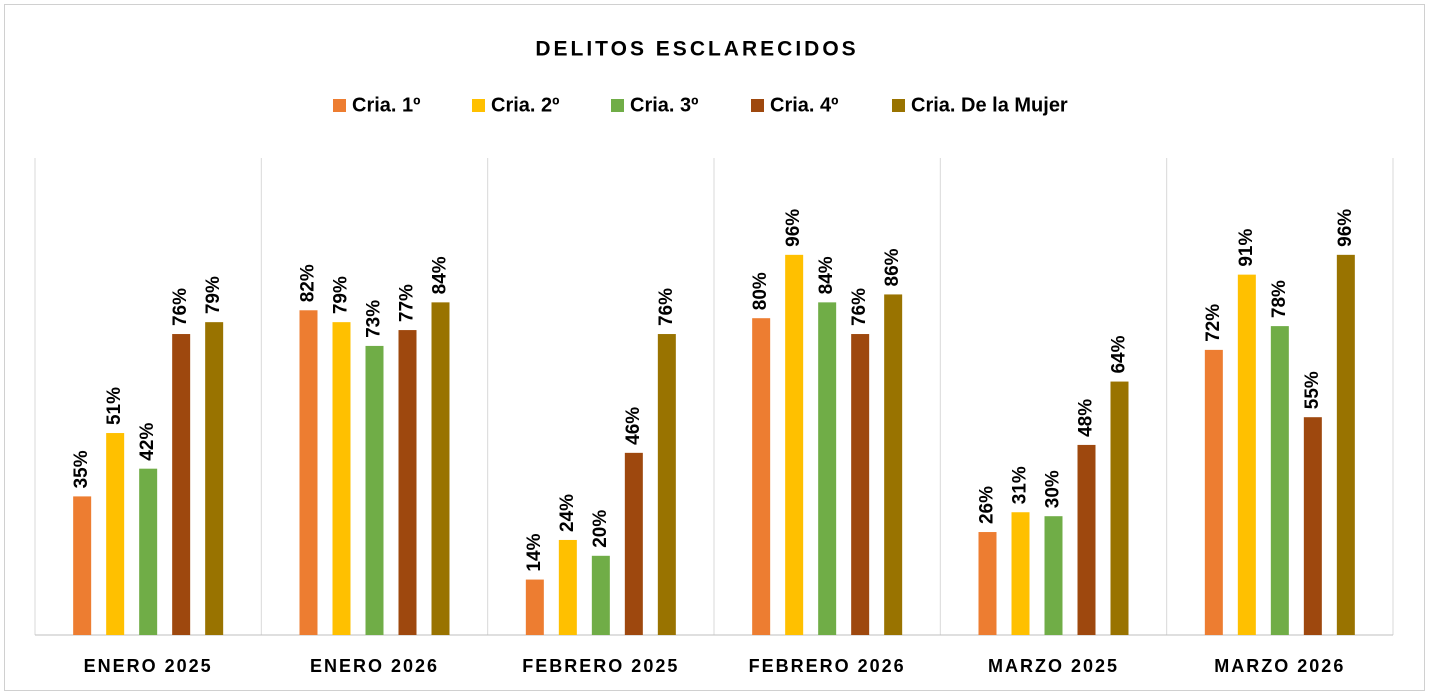 The height and width of the screenshot is (695, 1431). Describe the element at coordinates (114, 406) in the screenshot. I see `data-label: 51%` at that location.